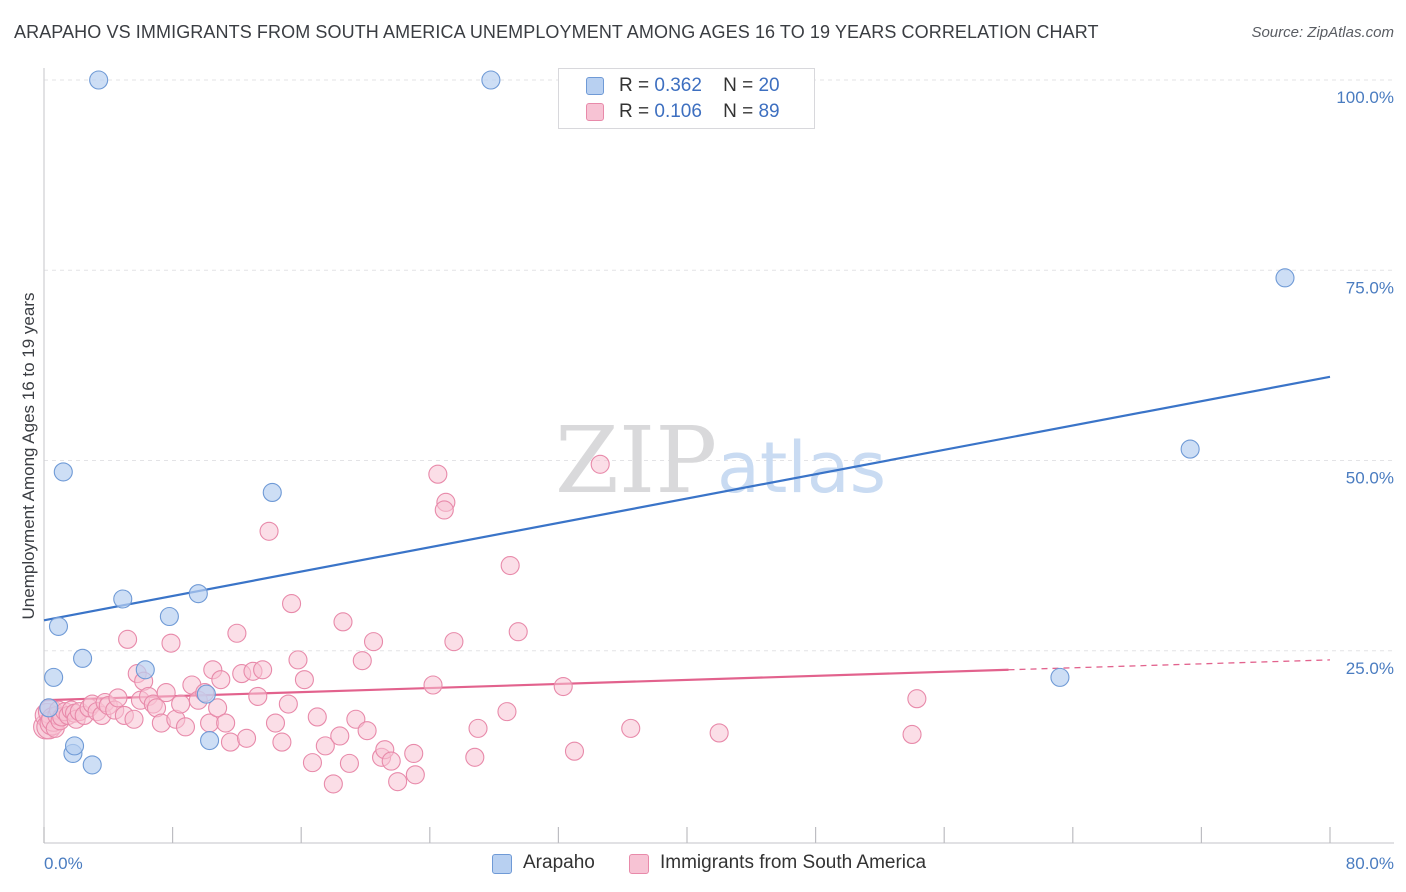 Image resolution: width=1406 pixels, height=892 pixels. Describe the element at coordinates (639, 864) in the screenshot. I see `bottom-legend-swatch-immigrants` at that location.